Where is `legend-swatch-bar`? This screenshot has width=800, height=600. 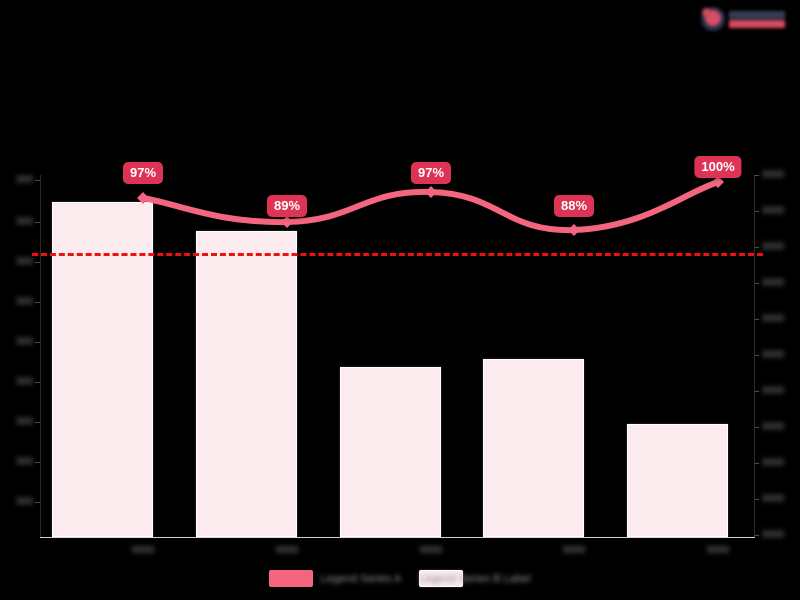
legend-swatch-bar is located at coordinates (441, 578).